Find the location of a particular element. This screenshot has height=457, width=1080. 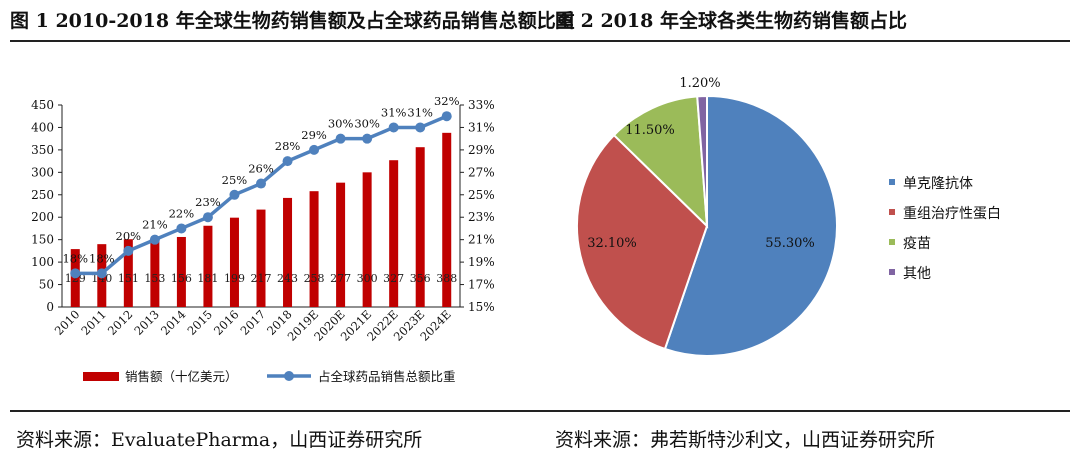

x-category-label: 2013 is located at coordinates (146, 322).